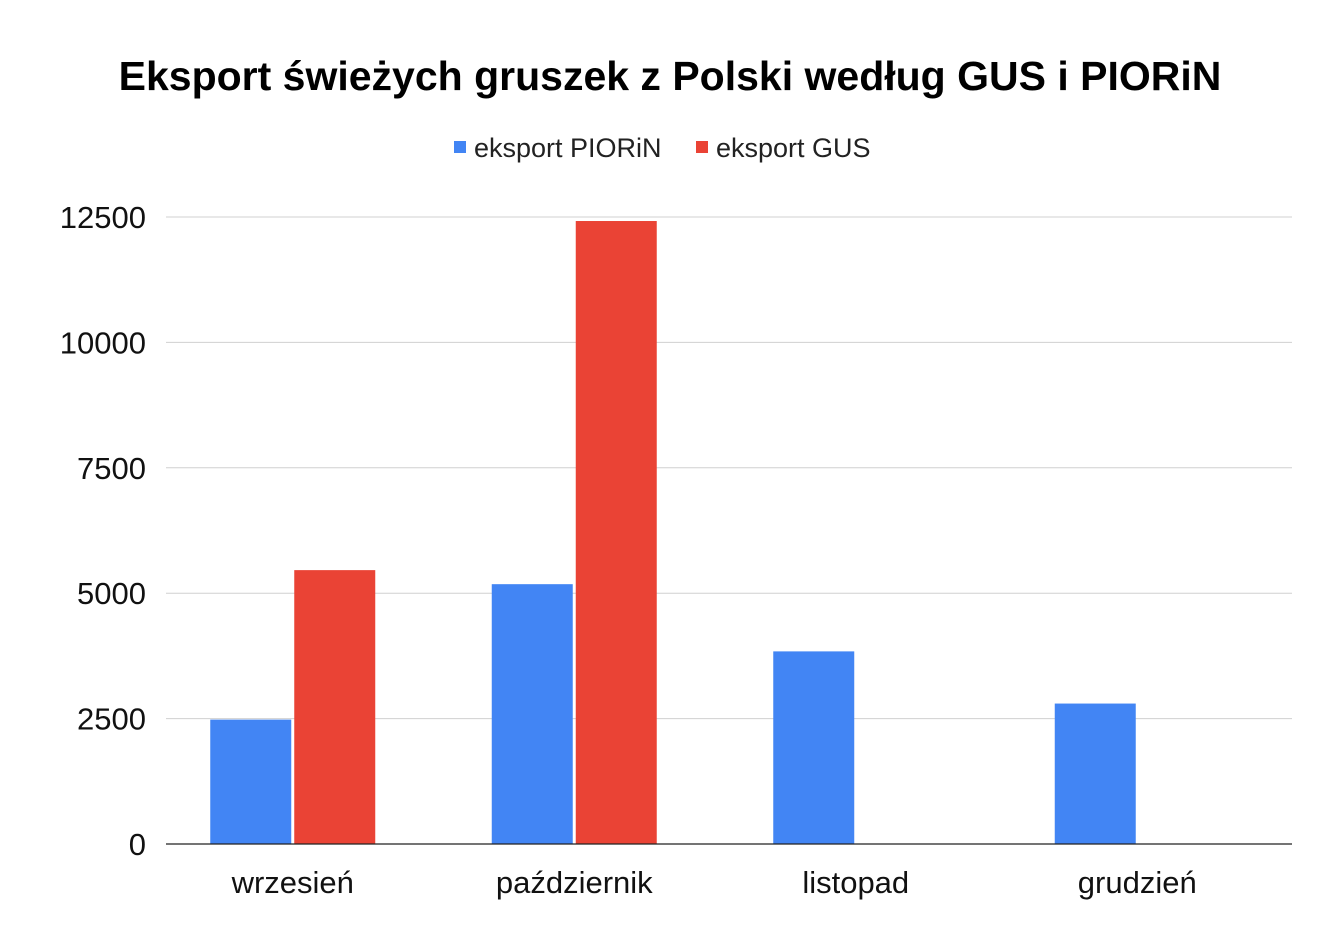  What do you see at coordinates (568, 148) in the screenshot?
I see `legend-label-piorin: eksport PIORiN` at bounding box center [568, 148].